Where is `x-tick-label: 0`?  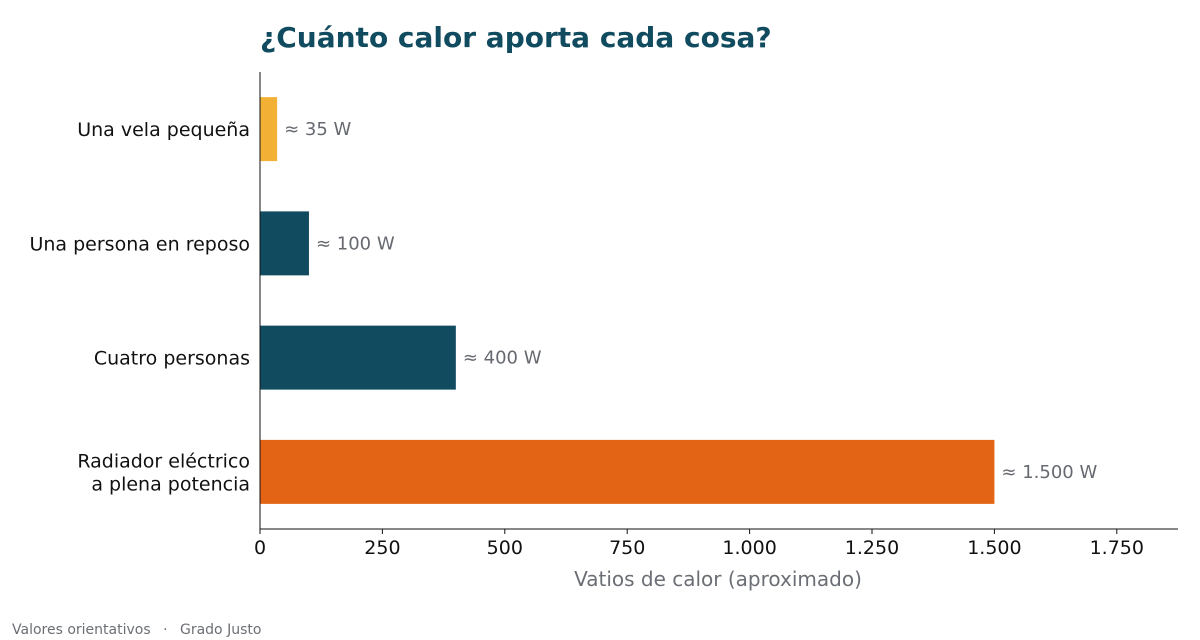 x-tick-label: 0 is located at coordinates (260, 548).